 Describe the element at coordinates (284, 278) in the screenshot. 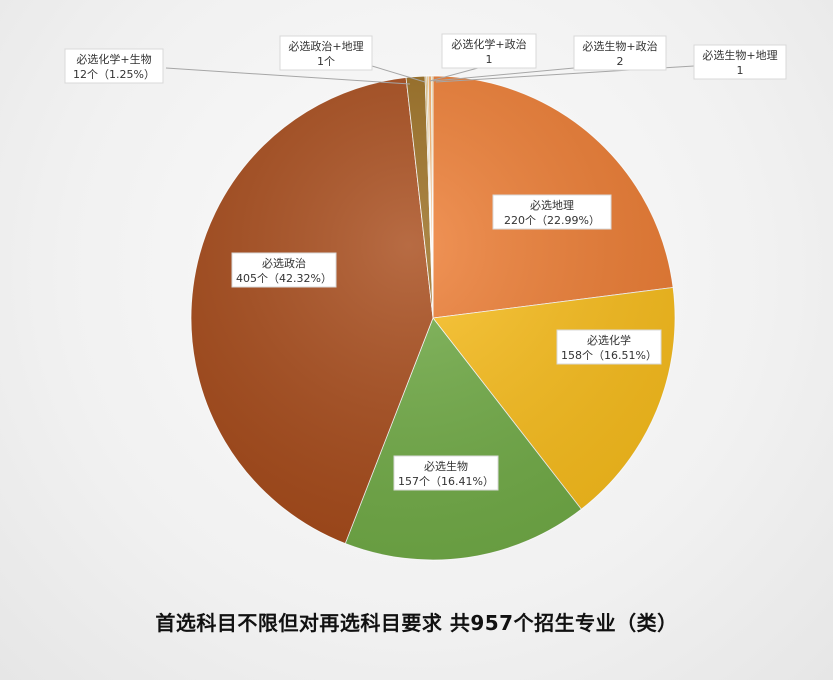

I see `data-label-value: 405个（42.32%）` at that location.